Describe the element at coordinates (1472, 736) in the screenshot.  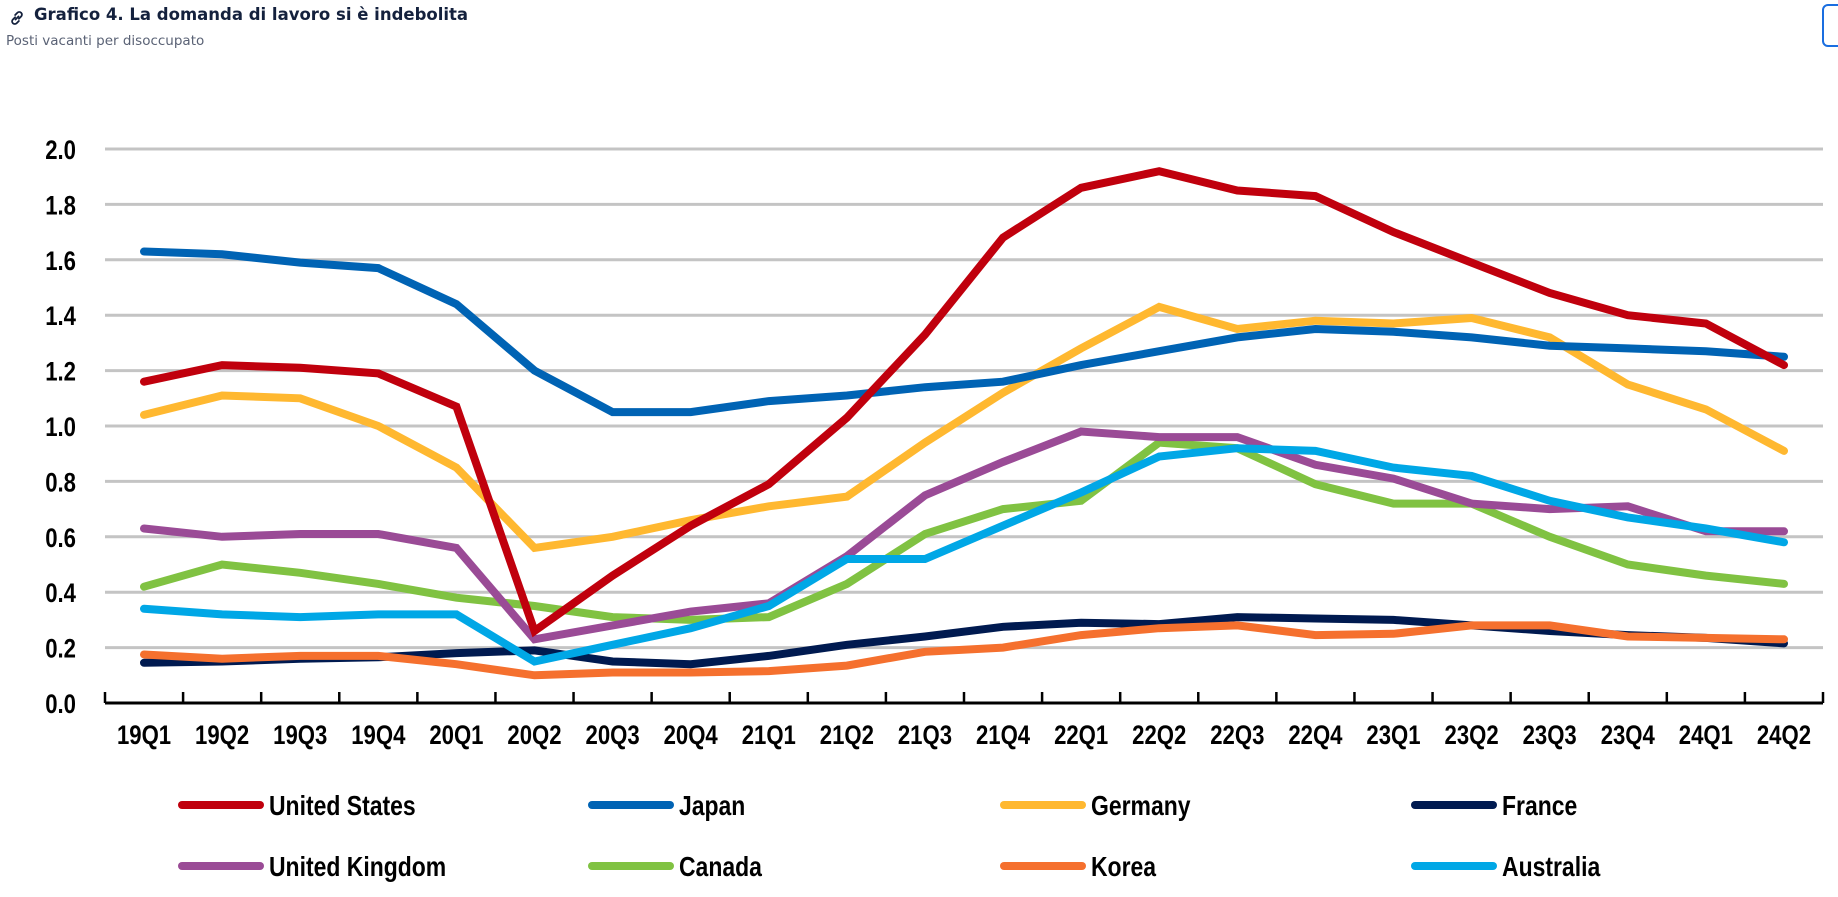
I see `x-tick-label: 23Q2` at that location.